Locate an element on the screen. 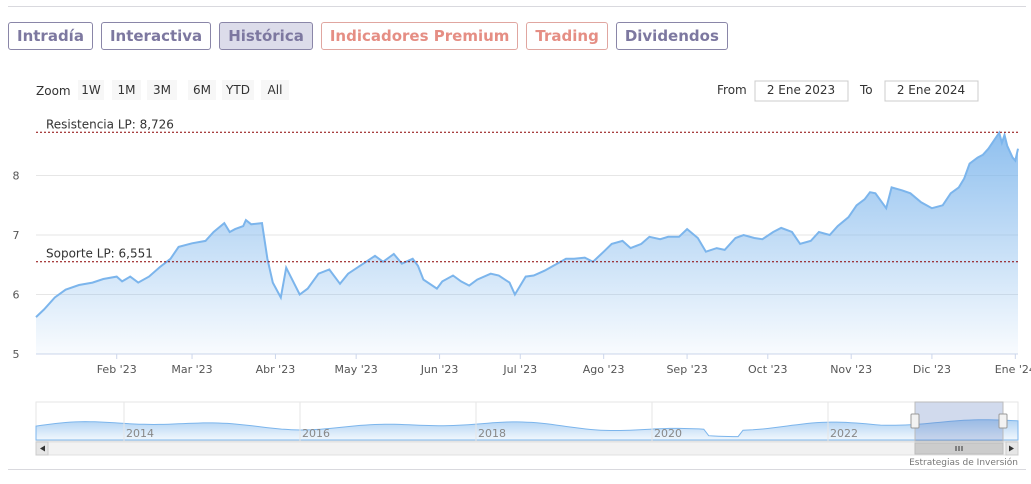 Image resolution: width=1031 pixels, height=484 pixels. x-tick-label: Oct '23 is located at coordinates (768, 369).